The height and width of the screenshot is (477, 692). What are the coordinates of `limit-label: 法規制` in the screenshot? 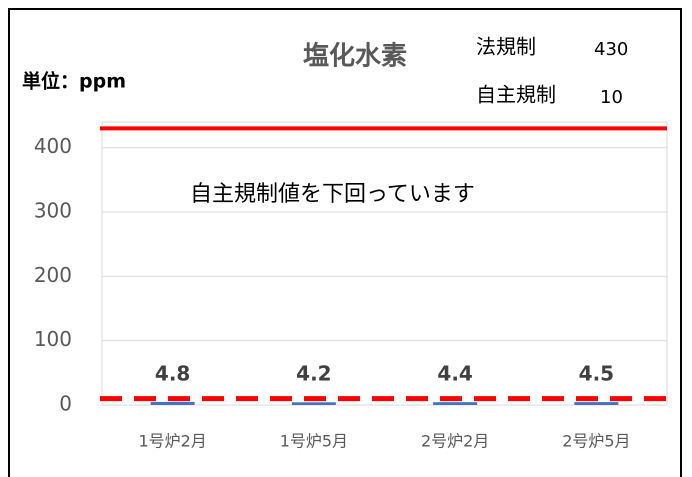 It's located at (506, 47).